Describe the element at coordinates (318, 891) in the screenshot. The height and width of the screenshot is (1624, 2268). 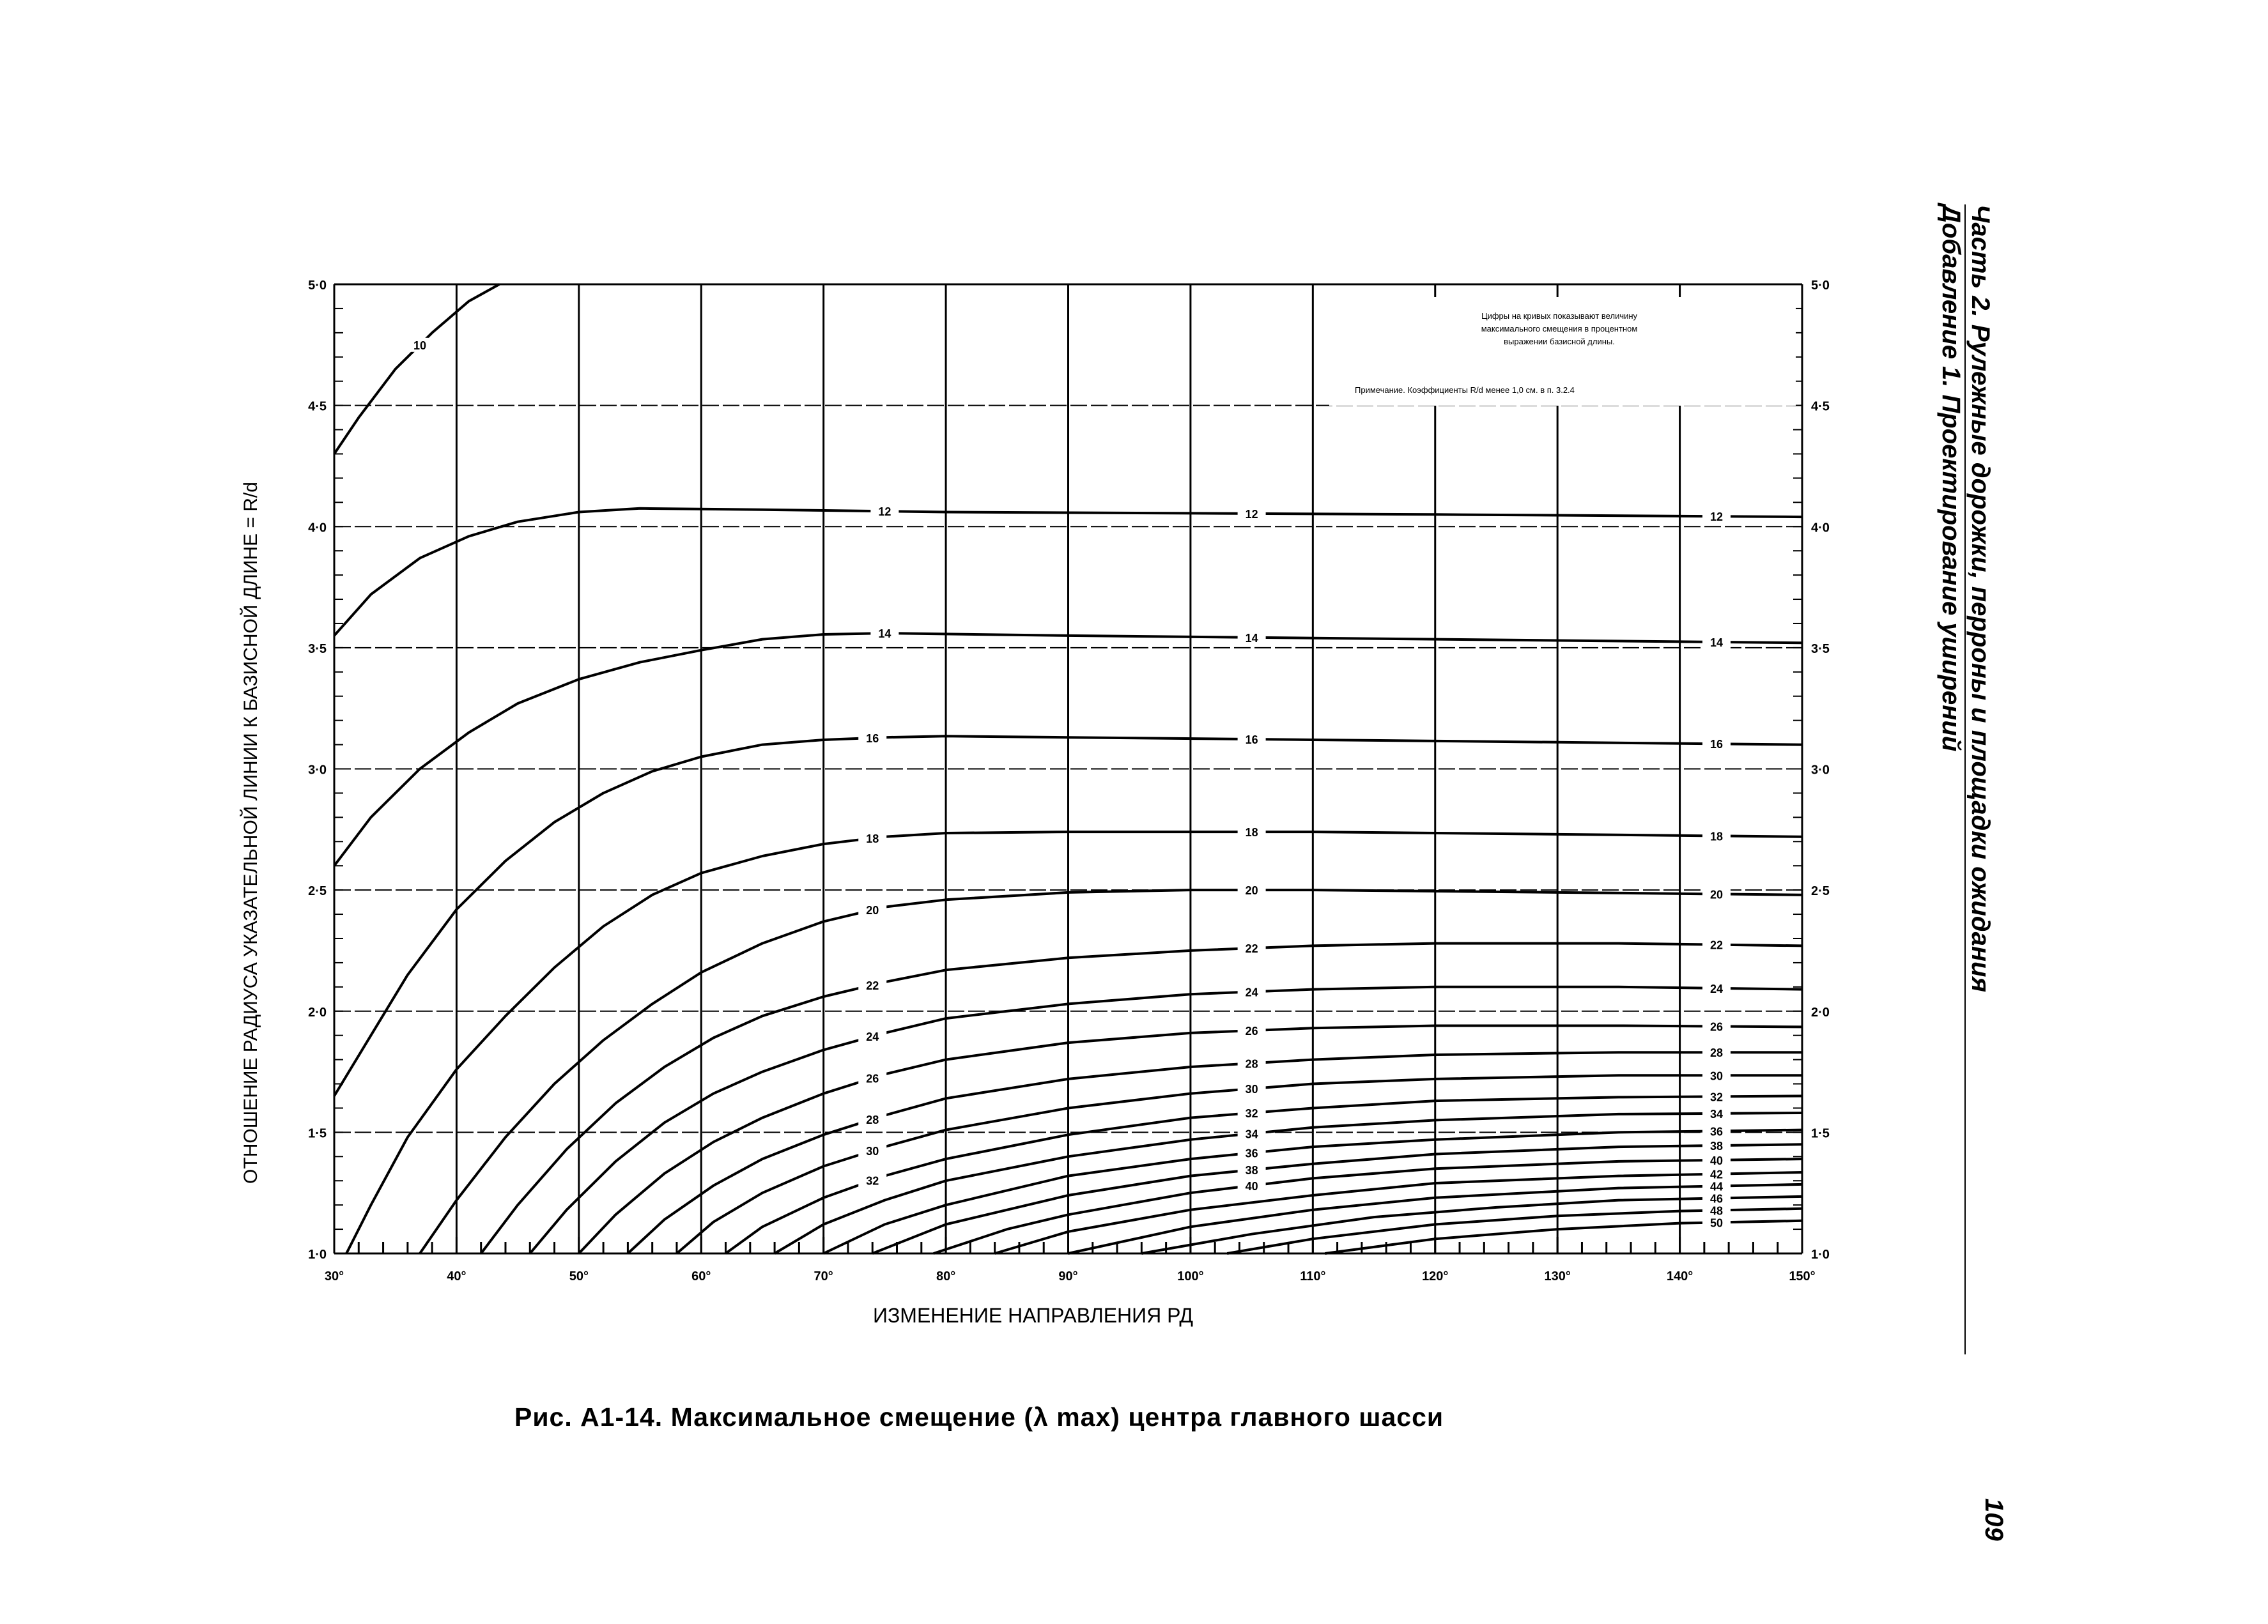
I see `y-tick-label-left: 2·5` at that location.